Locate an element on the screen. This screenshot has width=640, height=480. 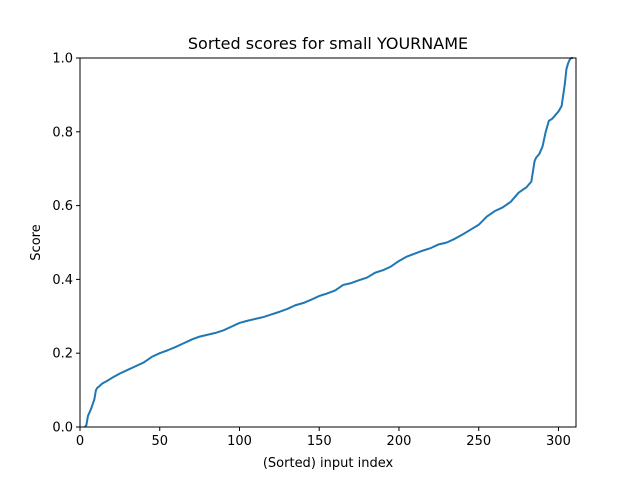
x-tick-label: 50 is located at coordinates (159, 441).